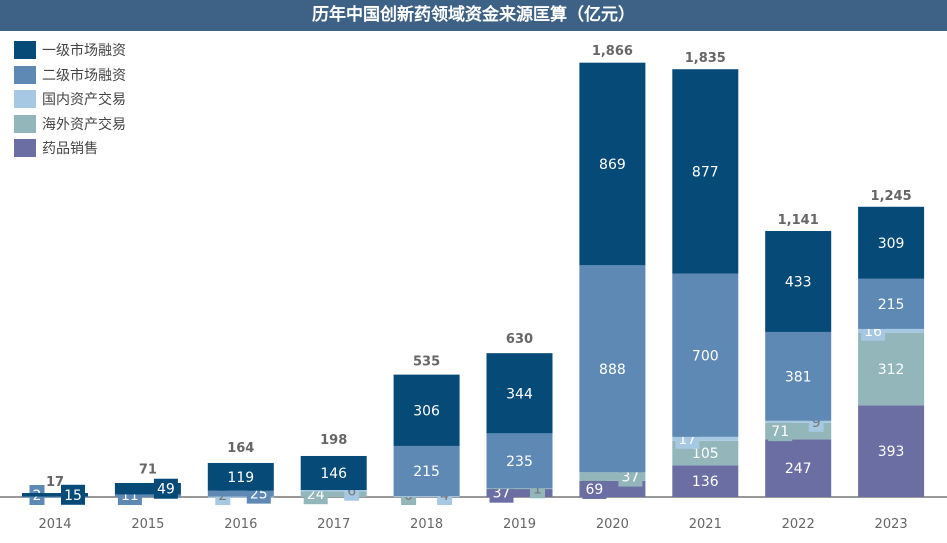 Image resolution: width=947 pixels, height=543 pixels. I want to click on legend-item: 二级市场融资, so click(70, 75).